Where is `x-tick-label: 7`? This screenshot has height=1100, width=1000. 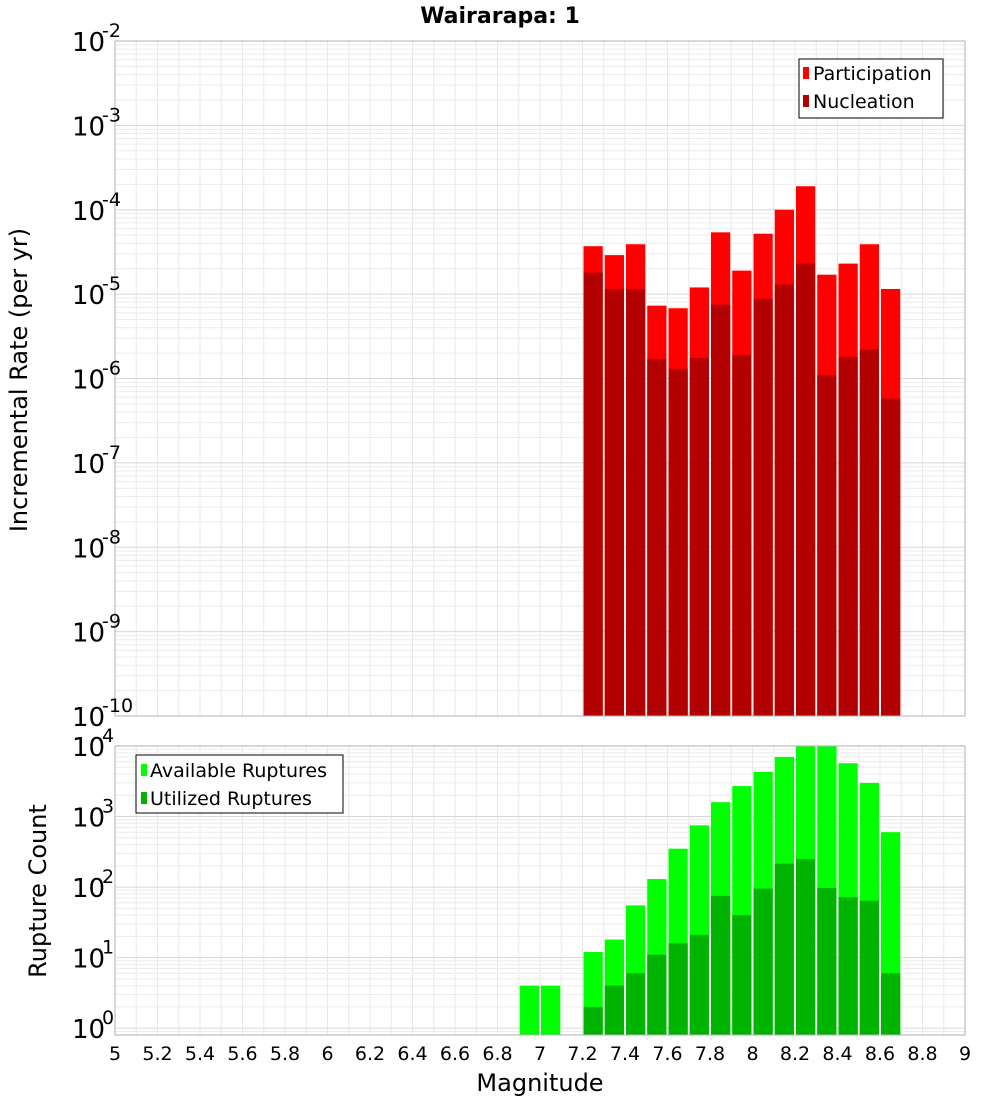
x-tick-label: 7 is located at coordinates (540, 1054).